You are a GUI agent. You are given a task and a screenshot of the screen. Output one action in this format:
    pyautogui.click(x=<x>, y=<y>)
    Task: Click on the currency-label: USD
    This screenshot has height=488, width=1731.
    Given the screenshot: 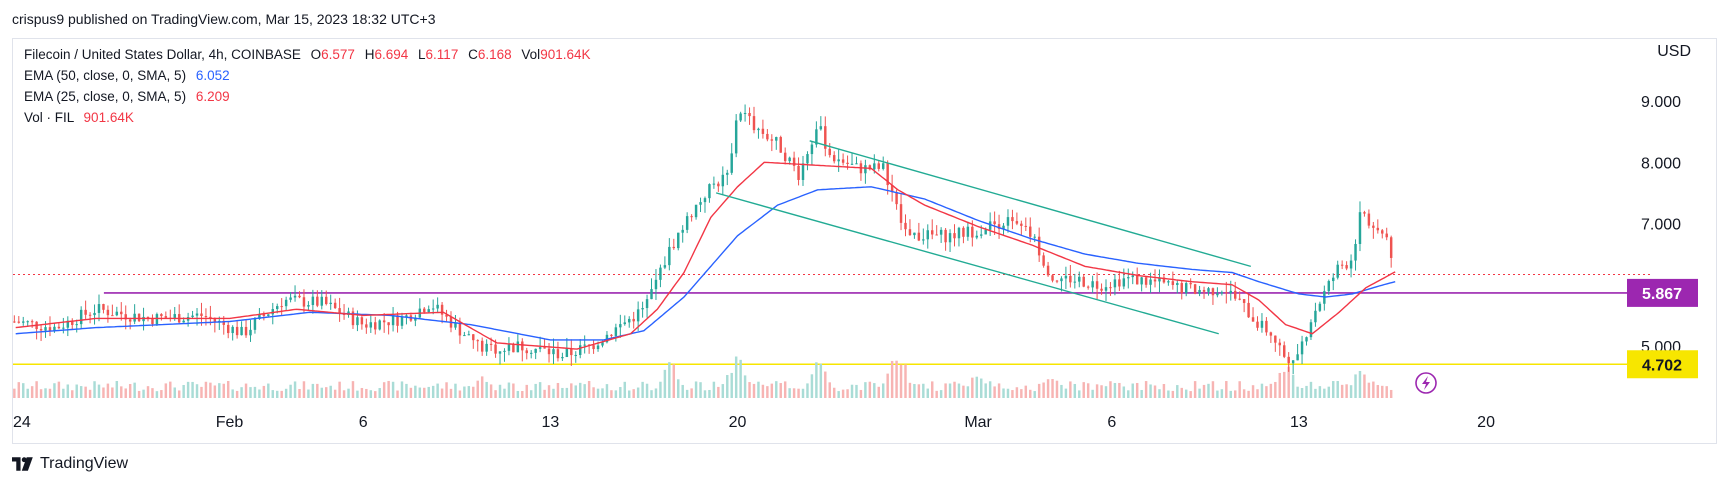 What is the action you would take?
    pyautogui.click(x=1674, y=51)
    